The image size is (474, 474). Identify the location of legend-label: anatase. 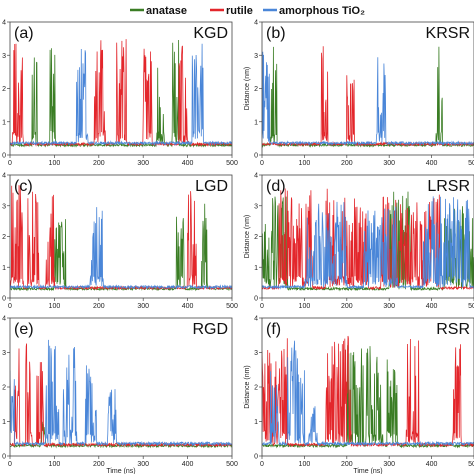
(166, 11).